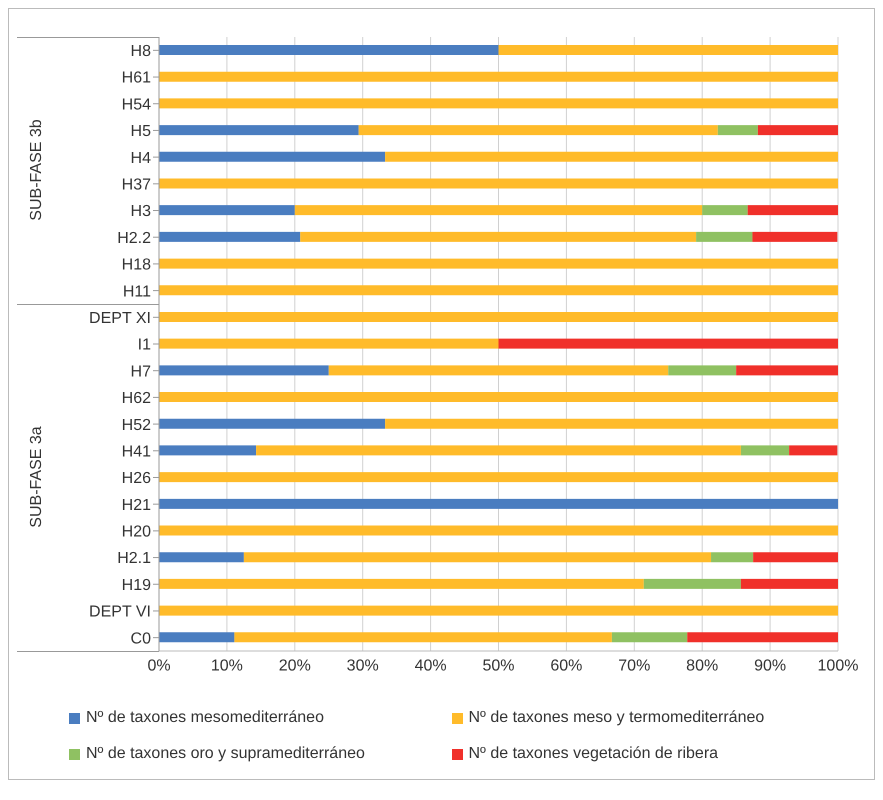 This screenshot has height=800, width=883. Describe the element at coordinates (137, 451) in the screenshot. I see `y-tick-label: H41` at that location.